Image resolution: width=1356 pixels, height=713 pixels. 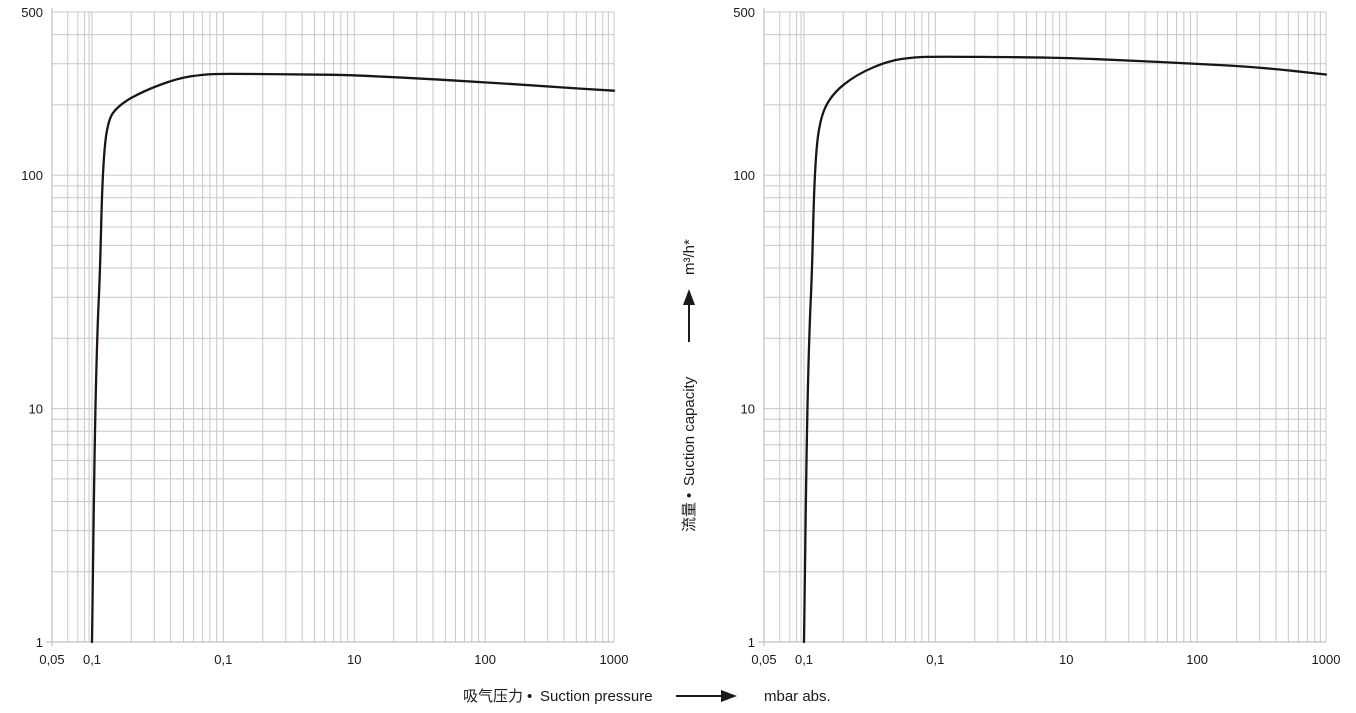 I want to click on x-tick-label-left-0: 0,05, so click(x=51, y=659).